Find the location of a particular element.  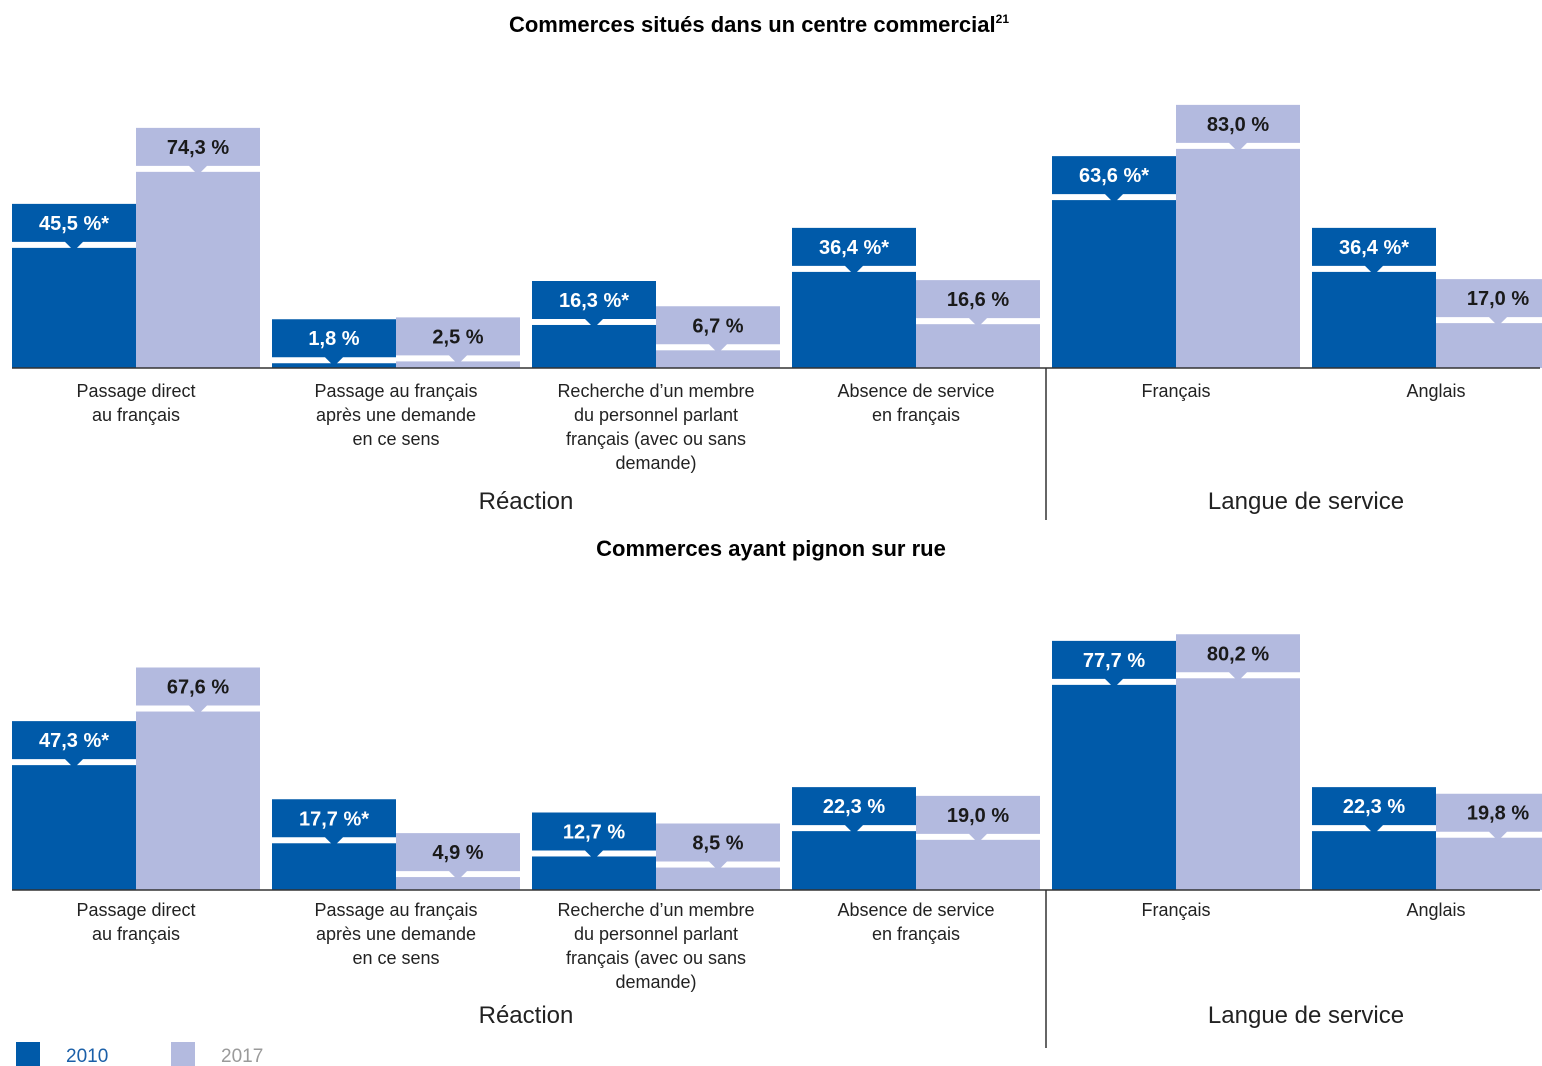

category-label: Passage direct au français is located at coordinates (135, 403).